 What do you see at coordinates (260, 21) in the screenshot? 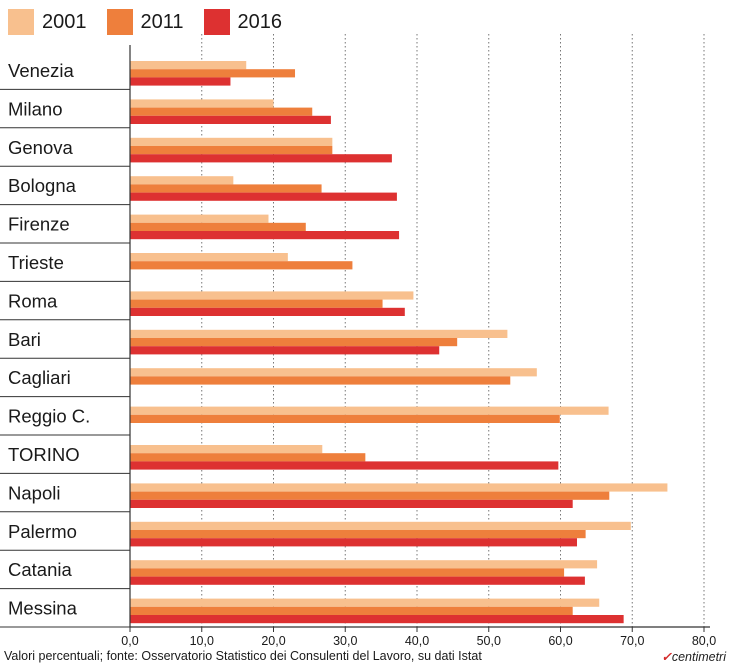
I see `legend-label: 2016` at bounding box center [260, 21].